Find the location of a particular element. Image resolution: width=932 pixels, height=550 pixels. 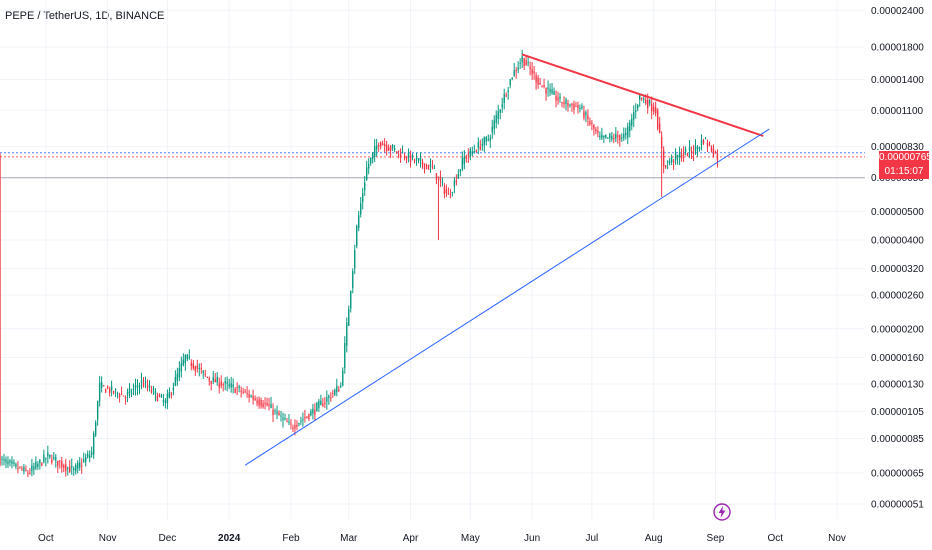

lightning-bolt-icon is located at coordinates (722, 512).